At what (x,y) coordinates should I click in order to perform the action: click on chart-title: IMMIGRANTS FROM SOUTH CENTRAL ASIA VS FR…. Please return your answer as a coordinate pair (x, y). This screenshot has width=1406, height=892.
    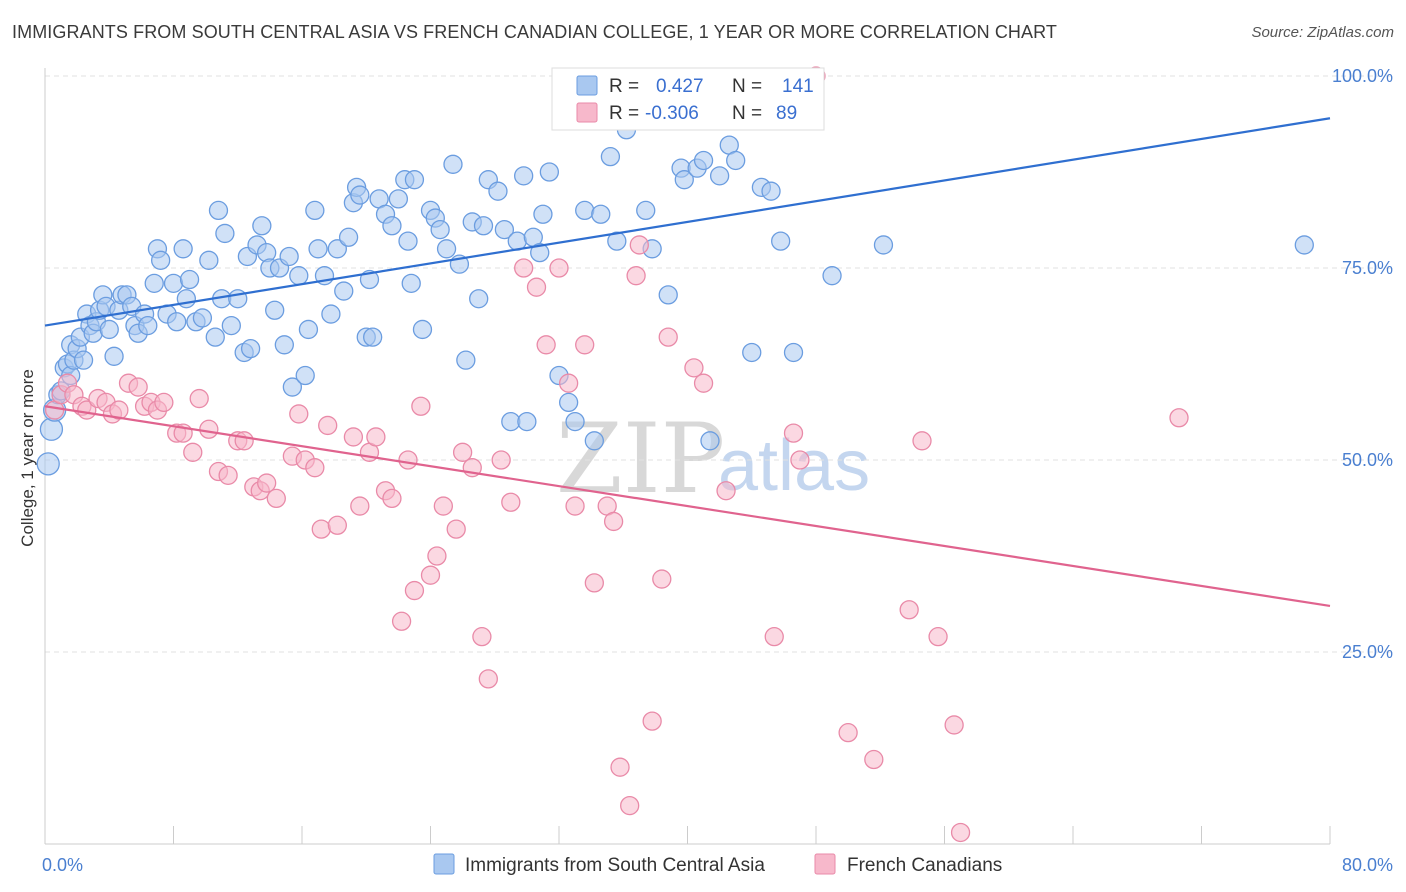
    Looking at the image, I should click on (534, 32).